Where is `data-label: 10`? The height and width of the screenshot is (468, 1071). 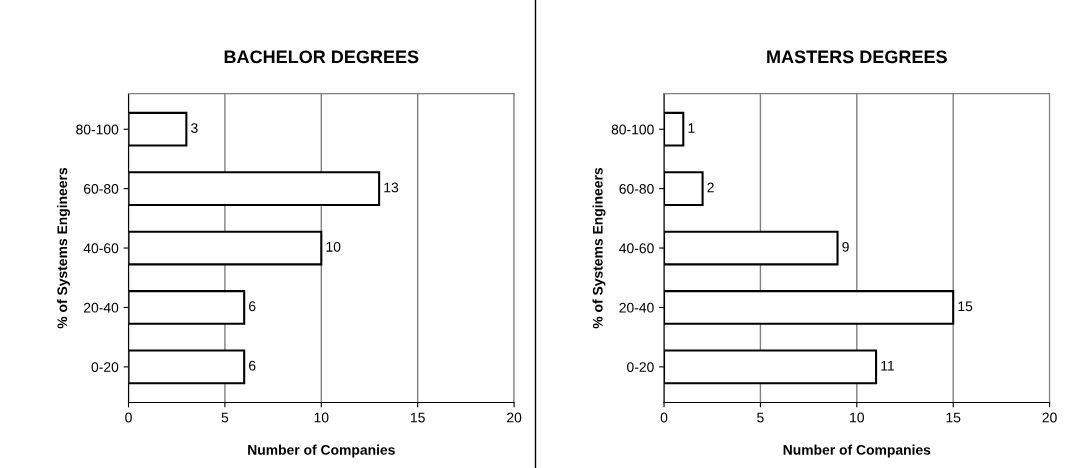 data-label: 10 is located at coordinates (333, 246).